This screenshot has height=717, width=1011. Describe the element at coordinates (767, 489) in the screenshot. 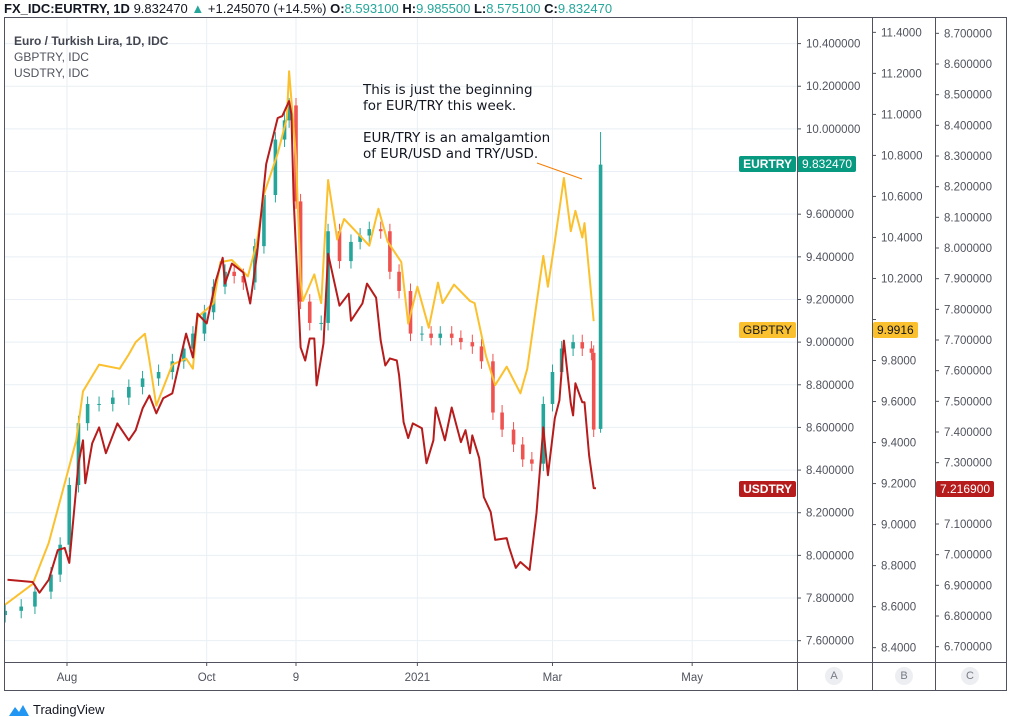

I see `usdtry-name-tag: USDTRY` at that location.